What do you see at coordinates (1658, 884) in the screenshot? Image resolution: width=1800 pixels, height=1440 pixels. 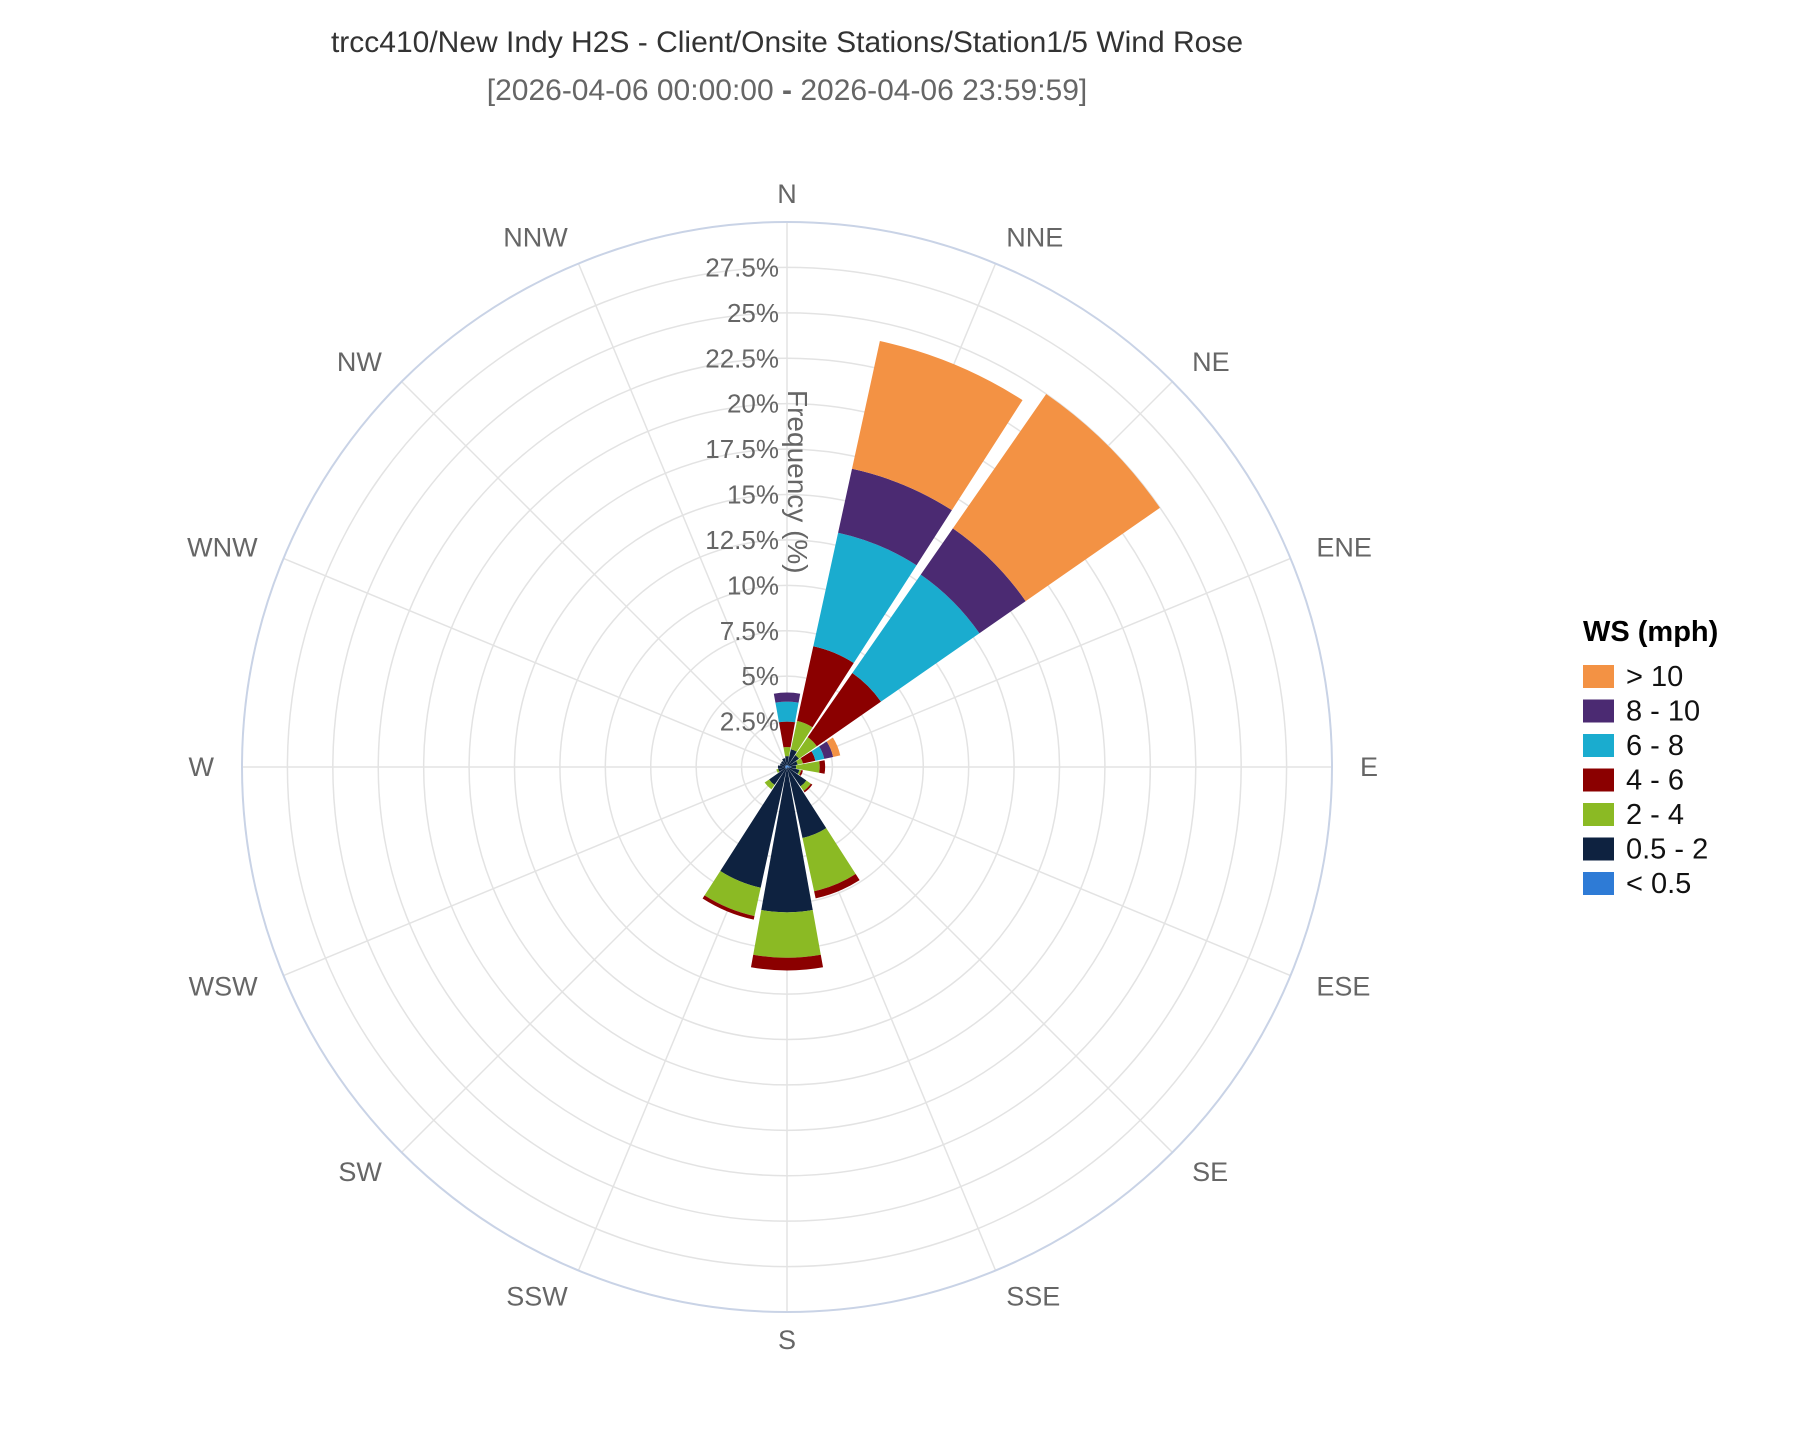 I see `legend-label: < 0.5` at bounding box center [1658, 884].